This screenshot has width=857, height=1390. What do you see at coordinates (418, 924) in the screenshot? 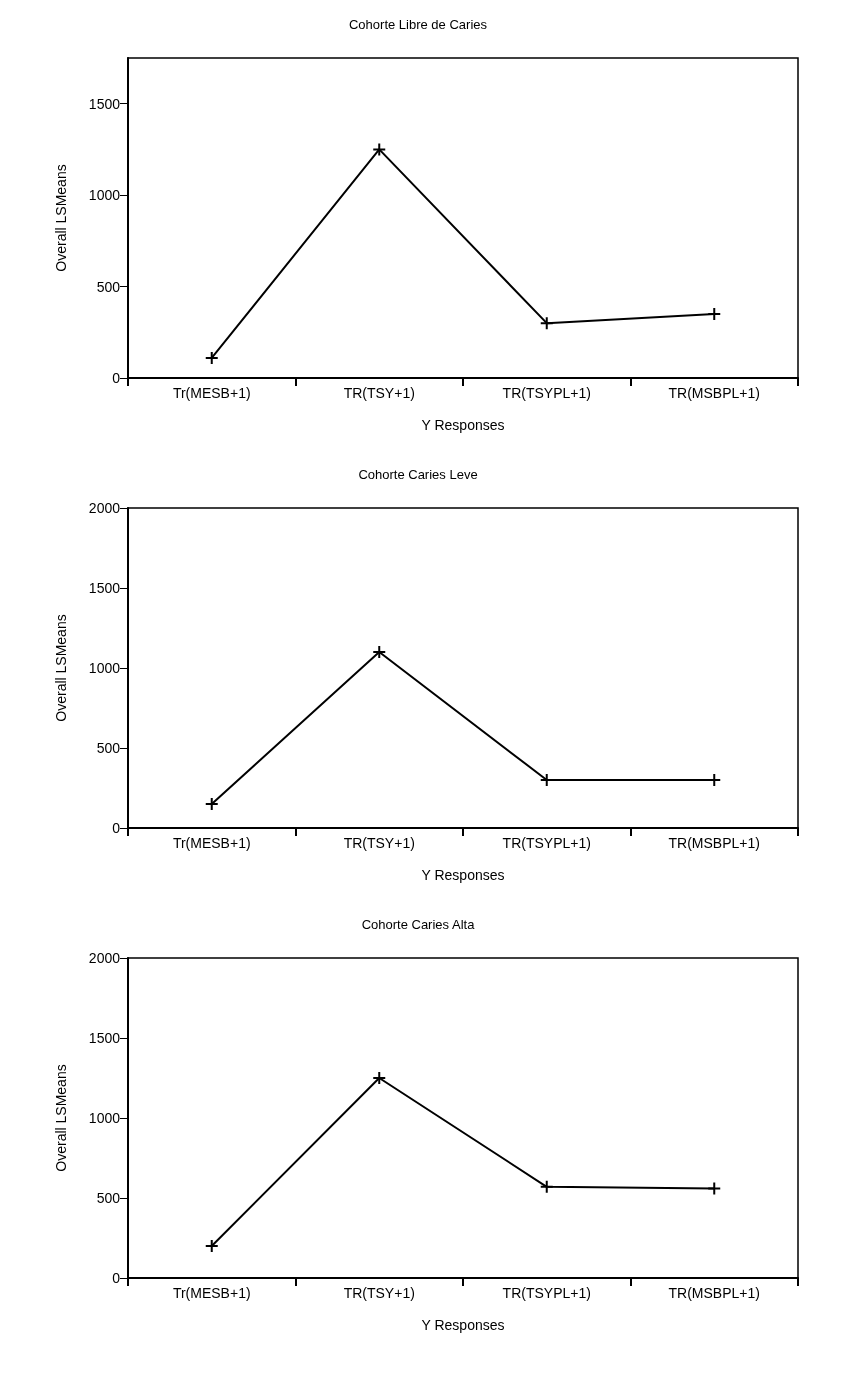
I see `chart-title: Cohorte Caries Alta` at bounding box center [418, 924].